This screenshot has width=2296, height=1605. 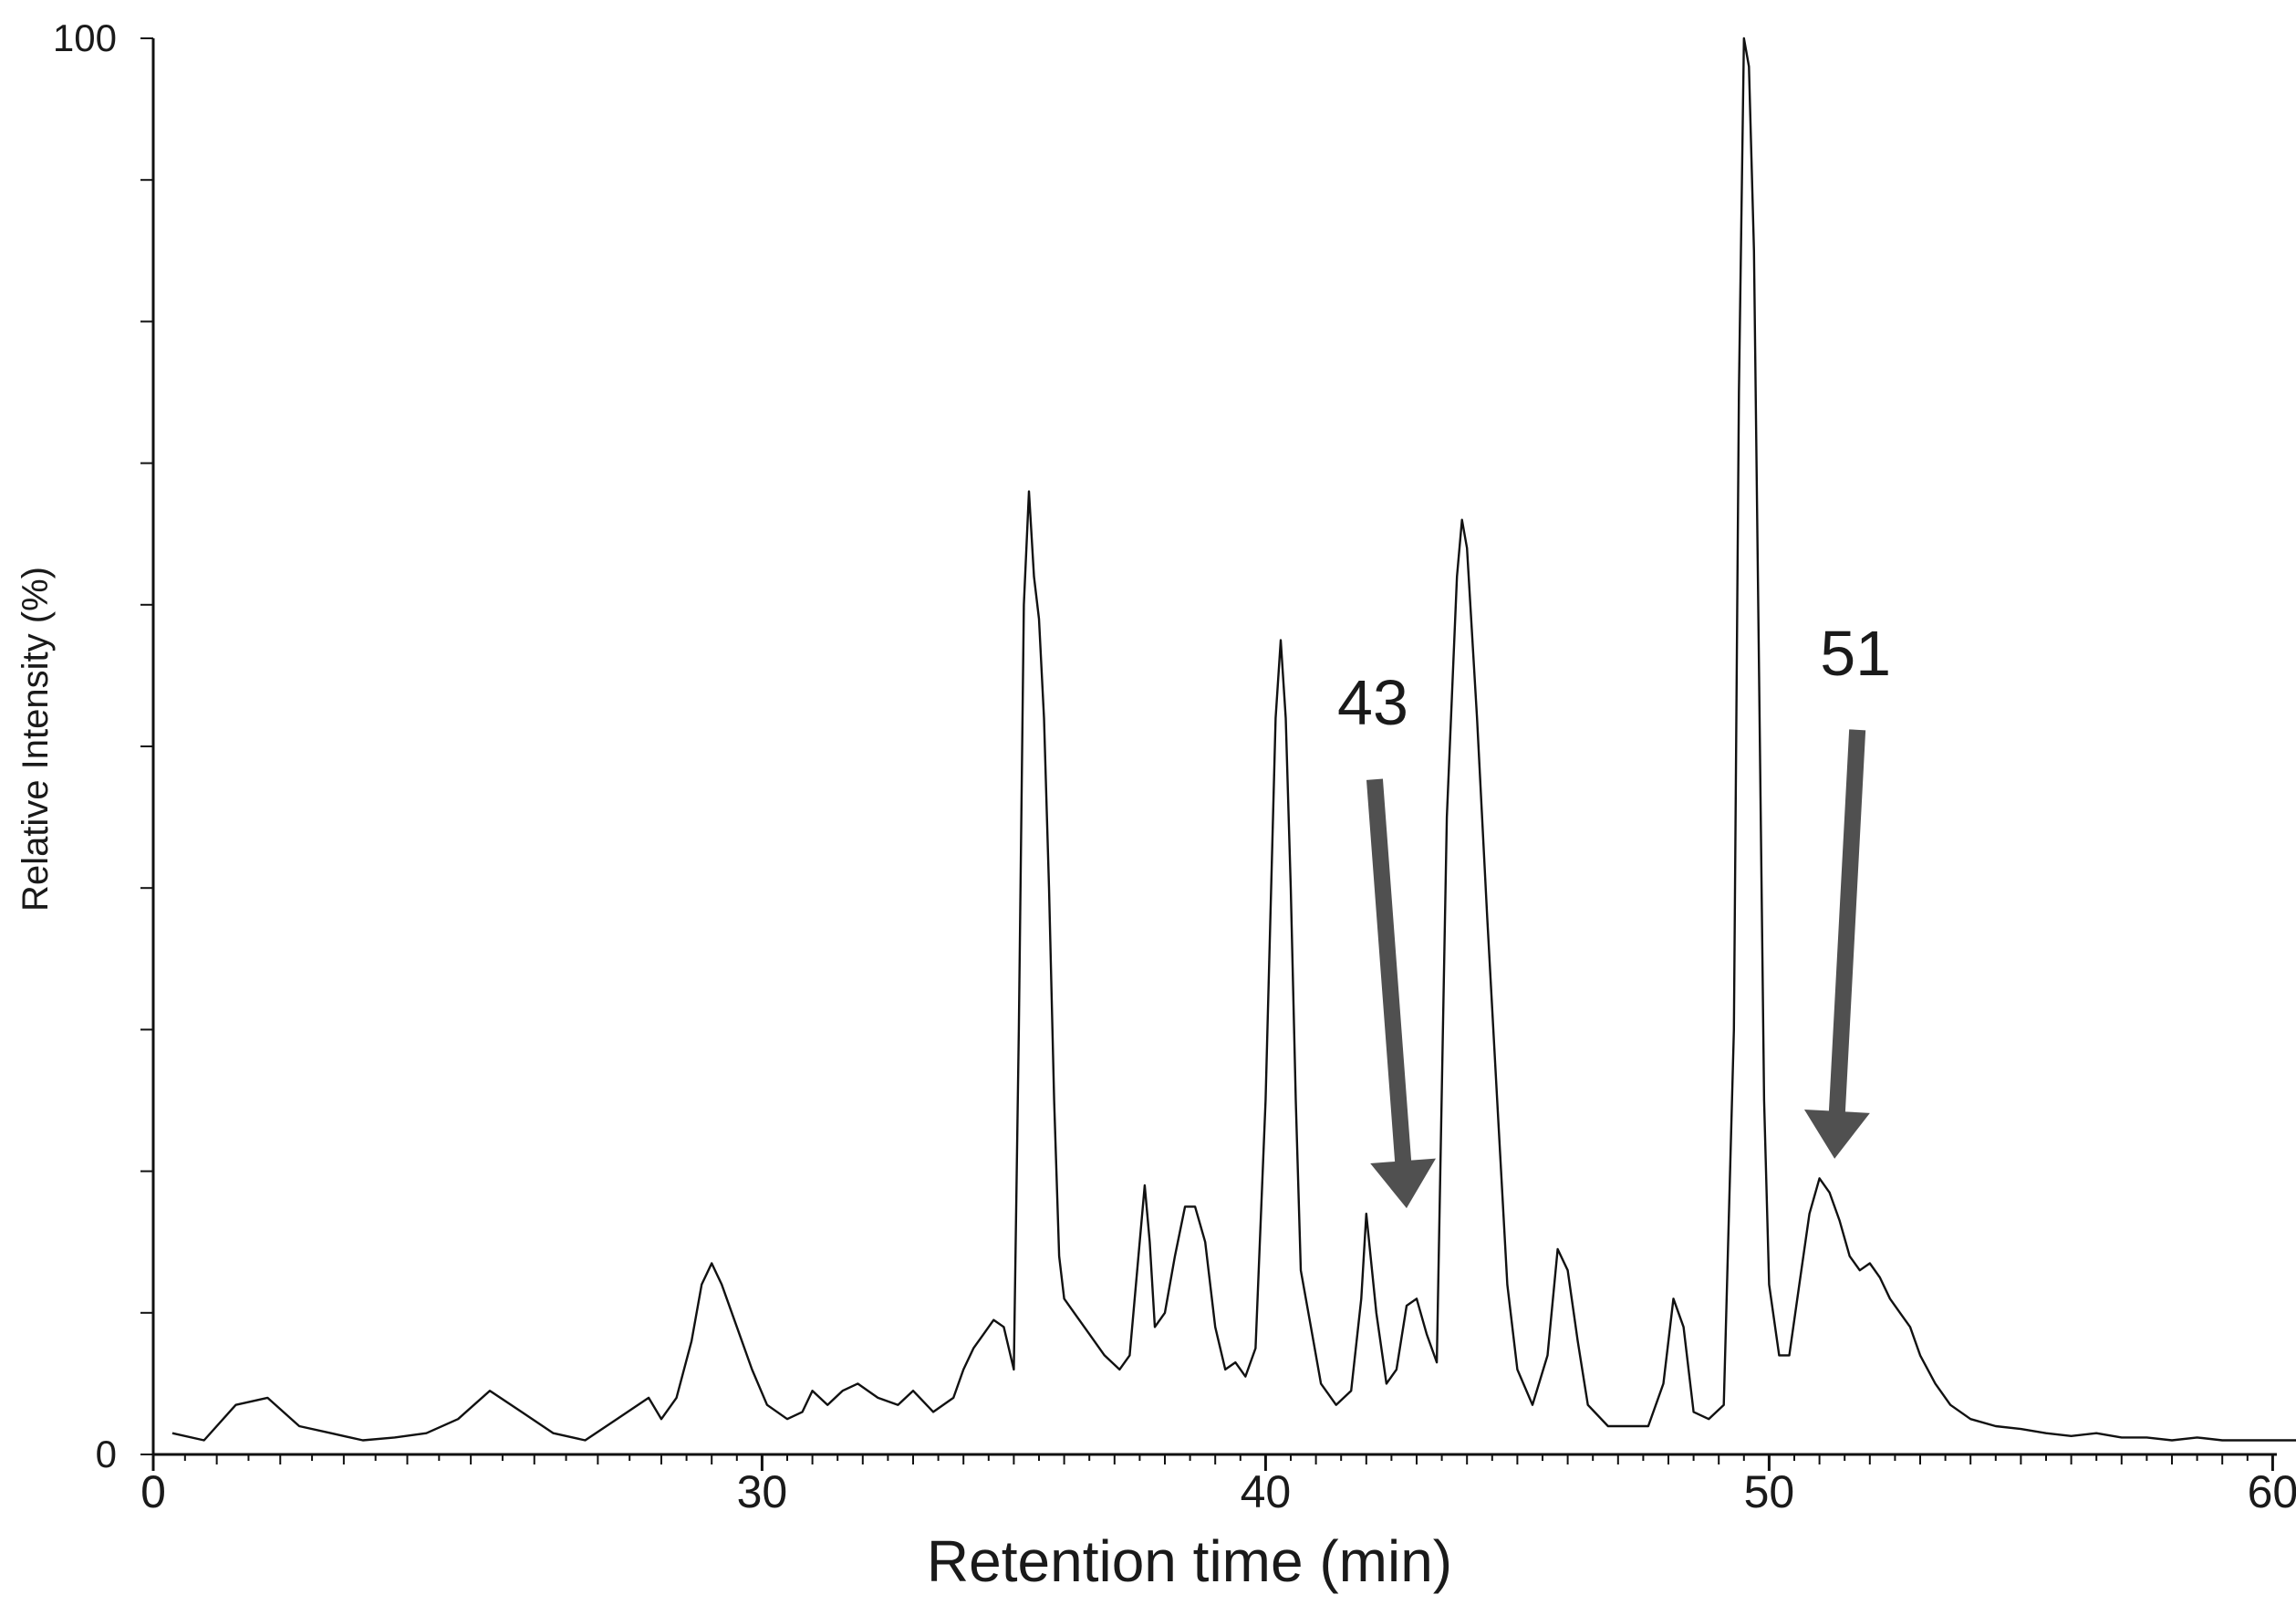 I want to click on peak-annotations: 43 51, so click(x=1614, y=913).